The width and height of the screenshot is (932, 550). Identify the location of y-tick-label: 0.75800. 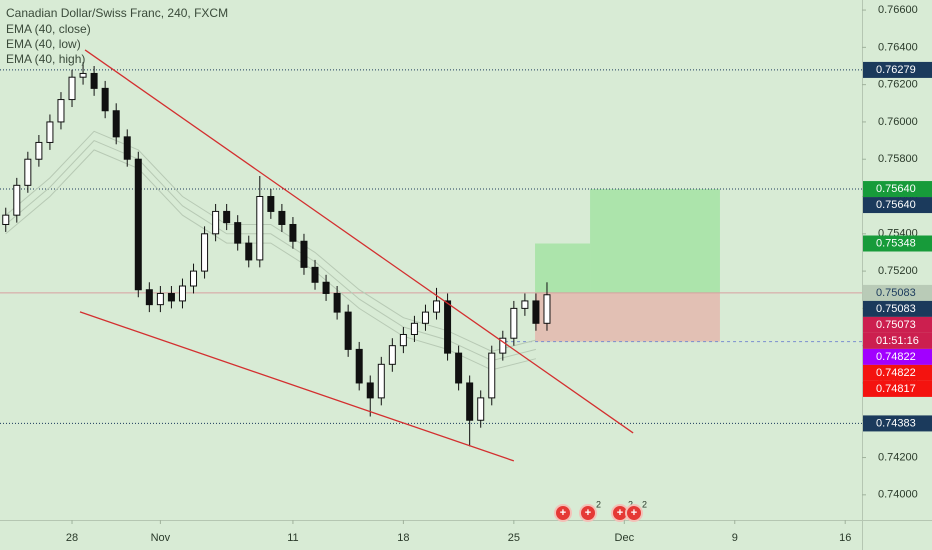
(898, 159).